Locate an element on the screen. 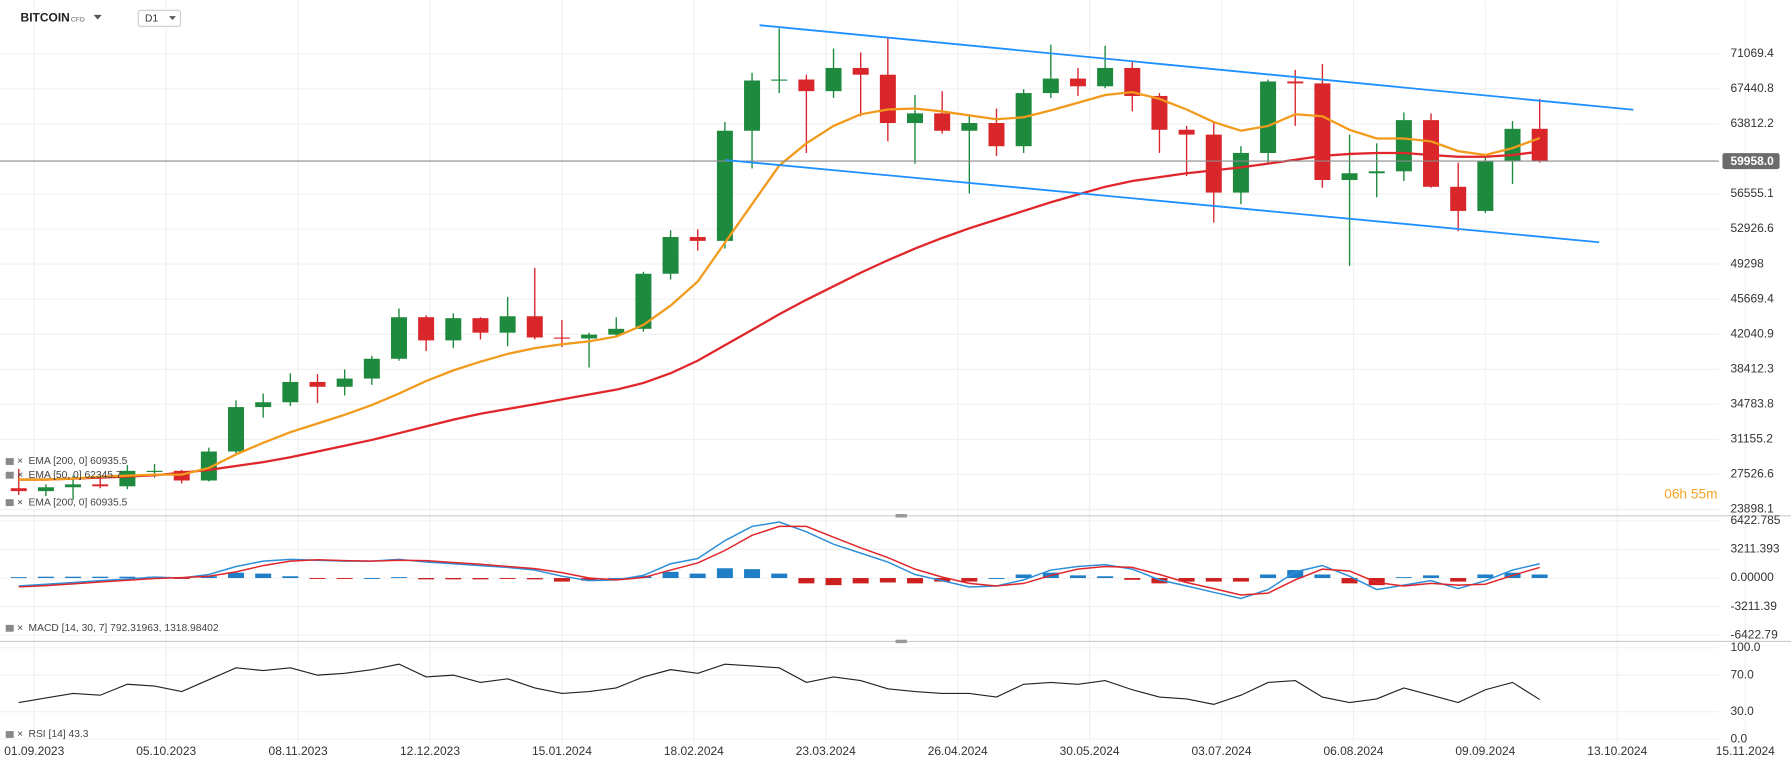 Image resolution: width=1791 pixels, height=770 pixels. channel-lower is located at coordinates (1162, 201).